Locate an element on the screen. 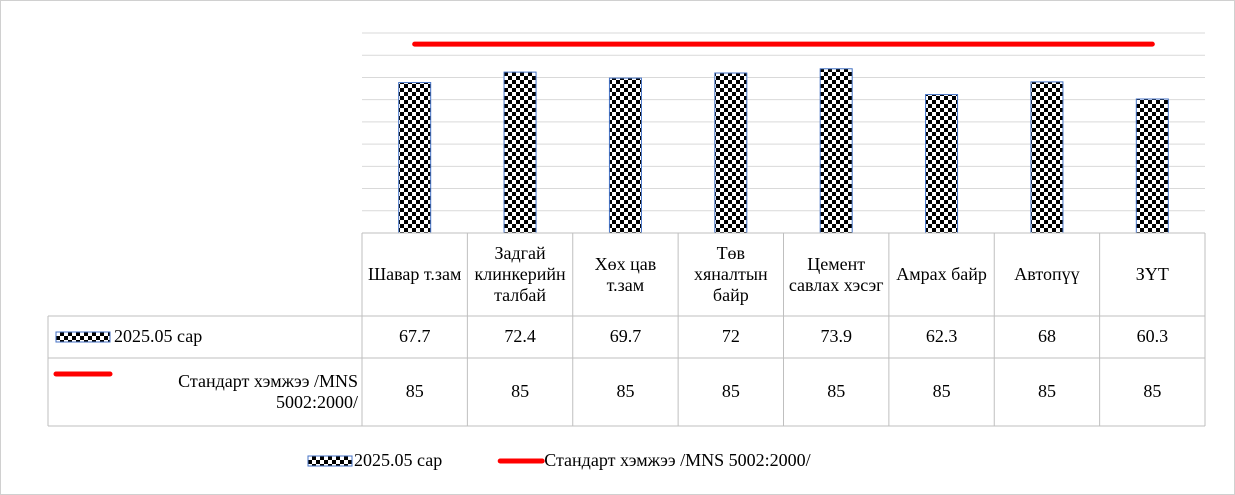 This screenshot has width=1235, height=495. category-label-box: Төв хяналтын байр is located at coordinates (730, 274).